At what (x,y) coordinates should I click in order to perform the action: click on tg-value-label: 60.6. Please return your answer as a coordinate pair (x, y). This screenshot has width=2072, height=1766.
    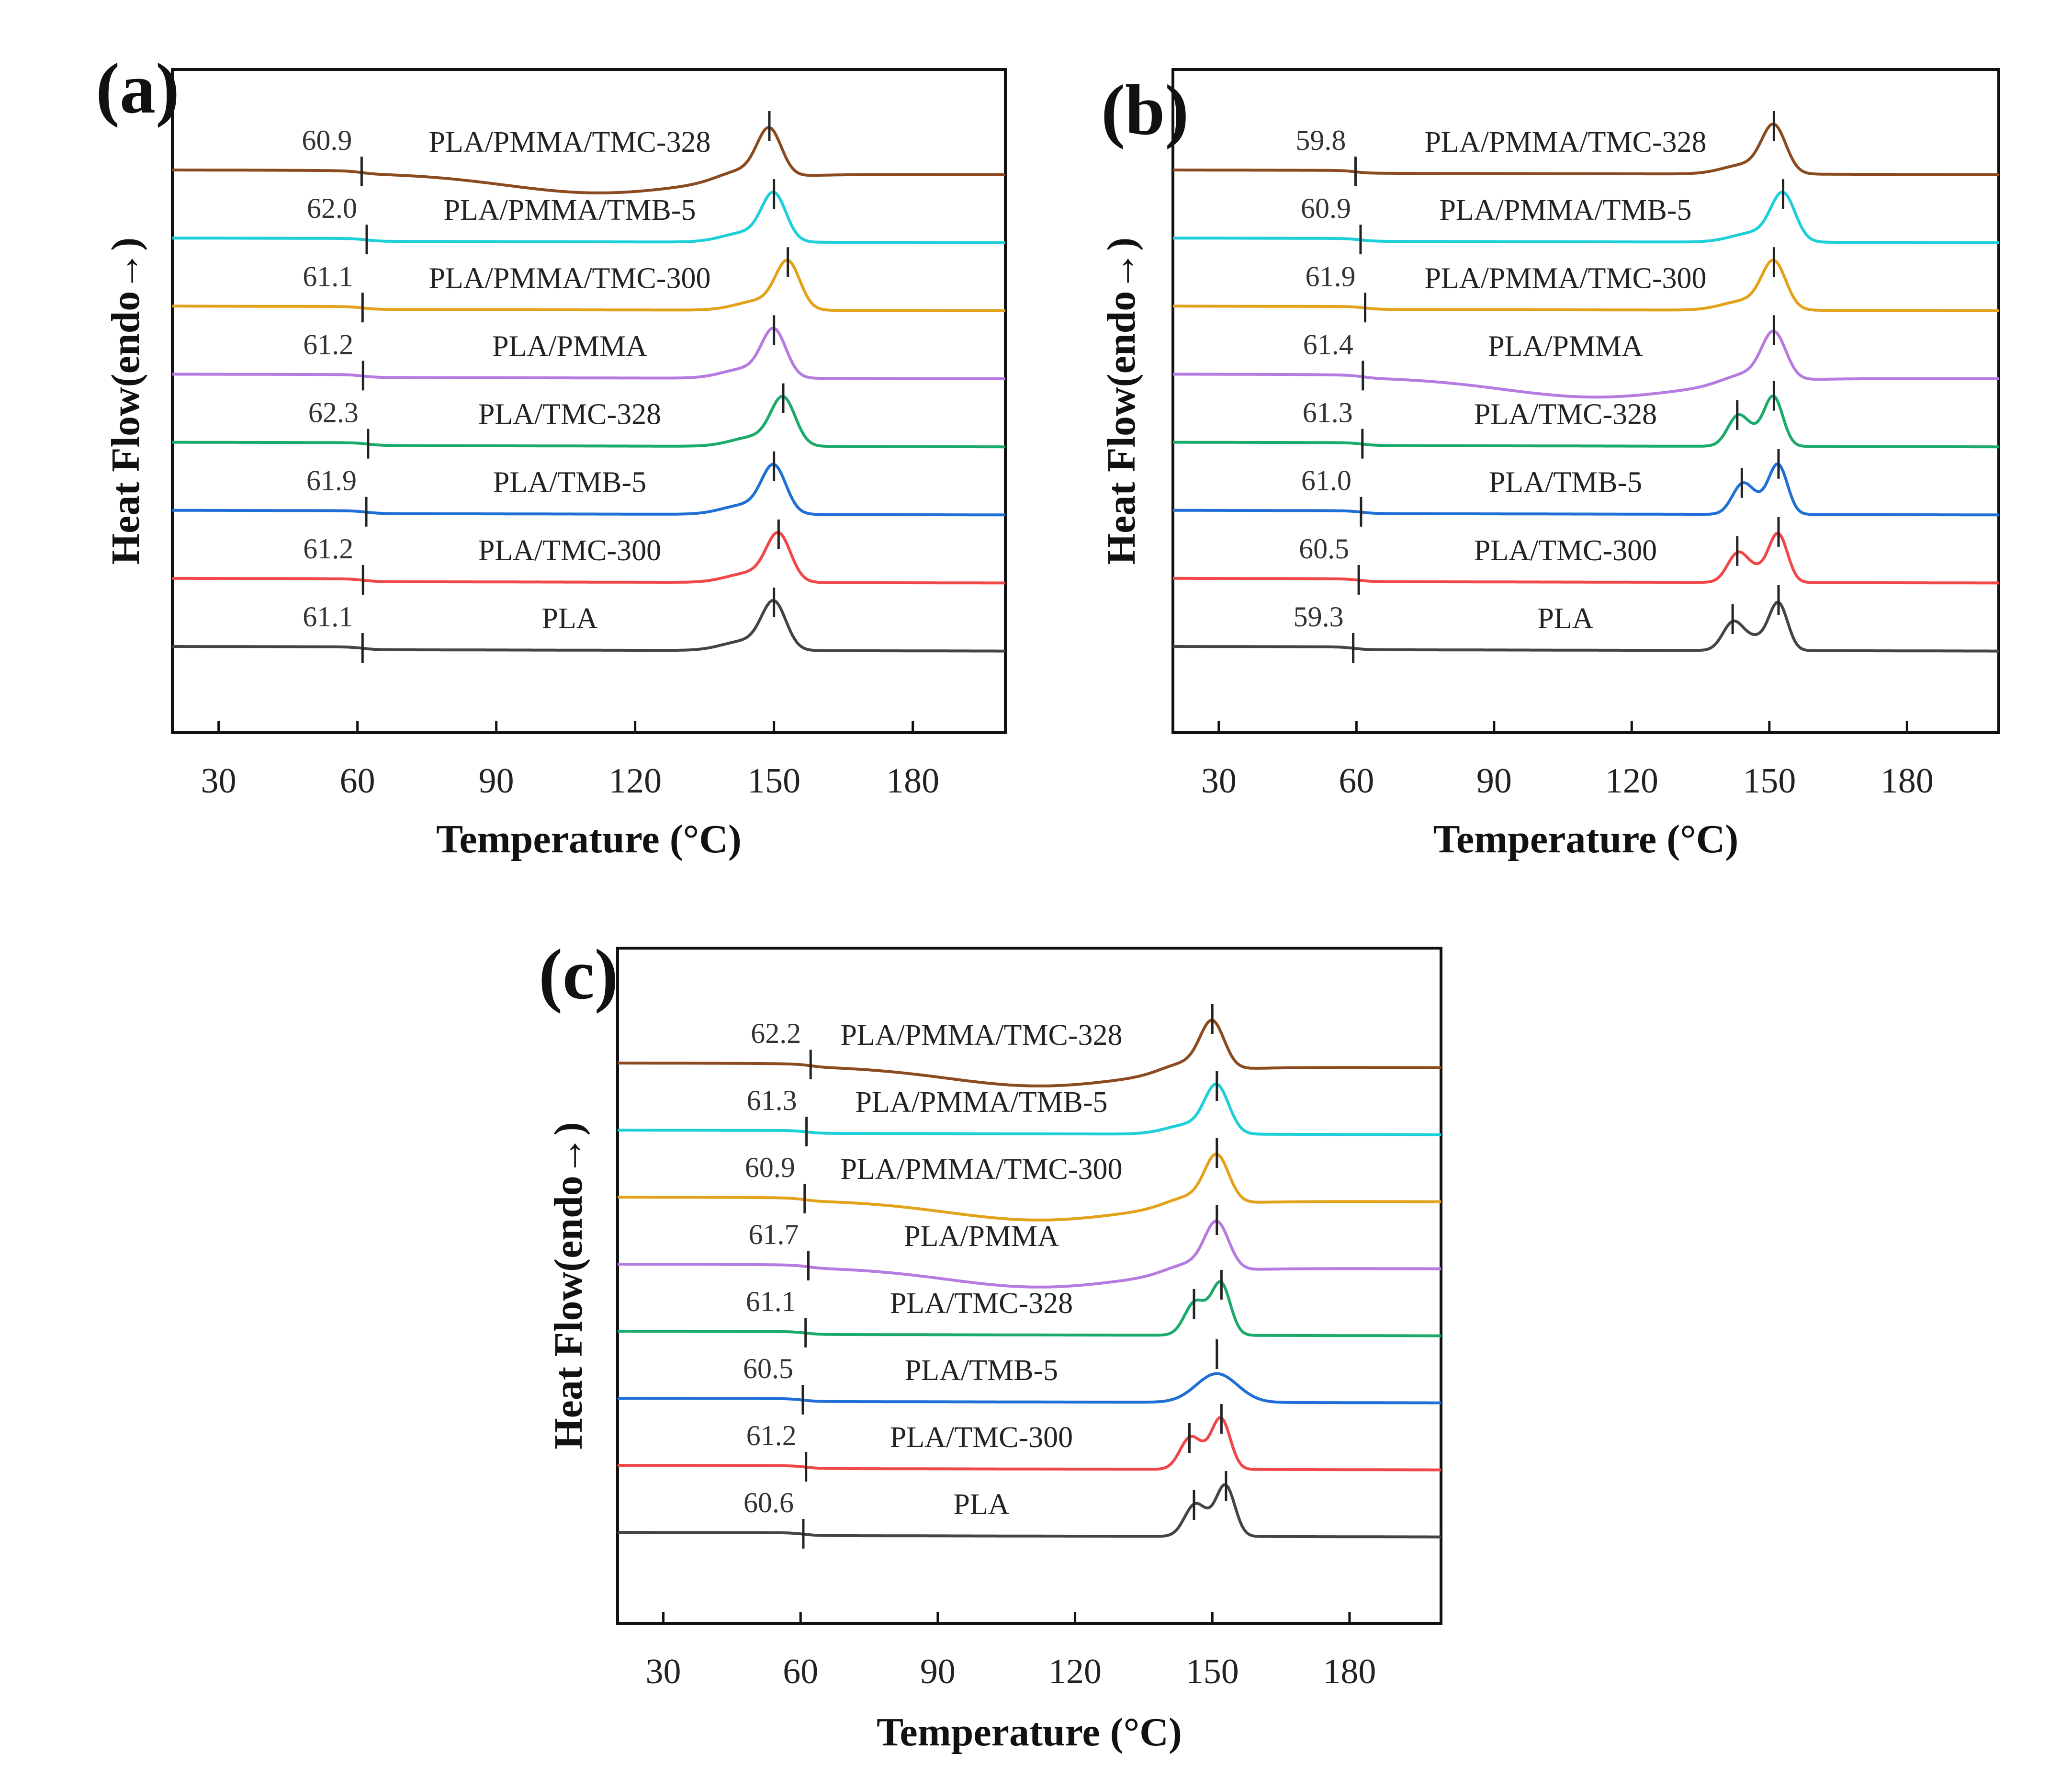
    Looking at the image, I should click on (768, 1502).